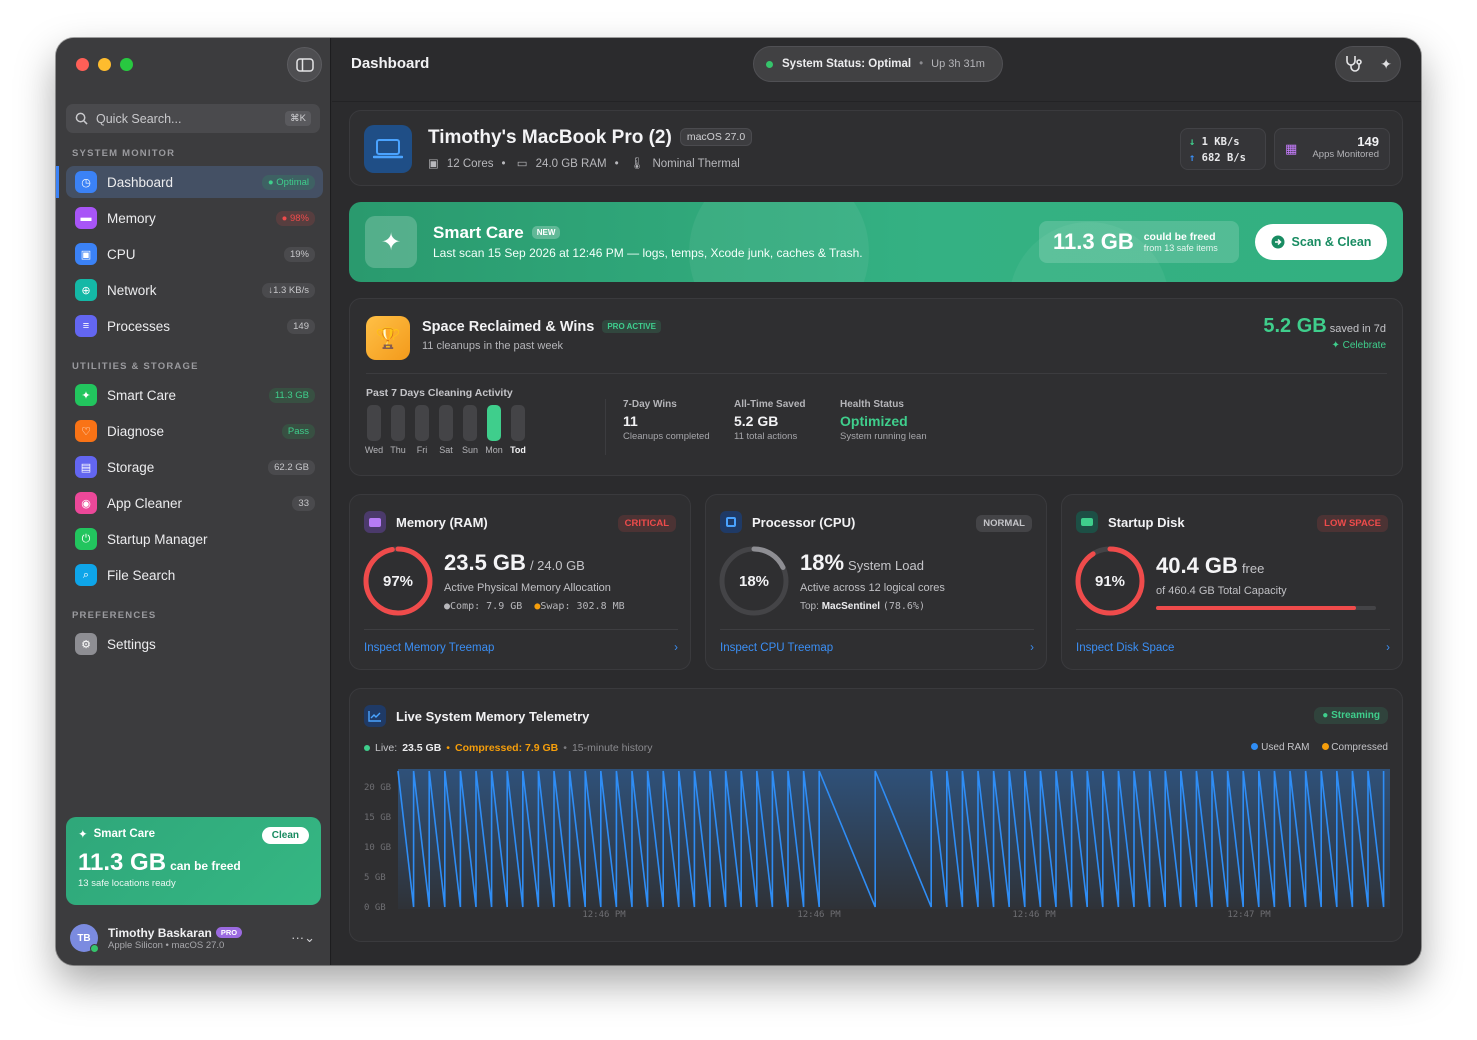  What do you see at coordinates (86, 644) in the screenshot?
I see `gear-icon: ⚙` at bounding box center [86, 644].